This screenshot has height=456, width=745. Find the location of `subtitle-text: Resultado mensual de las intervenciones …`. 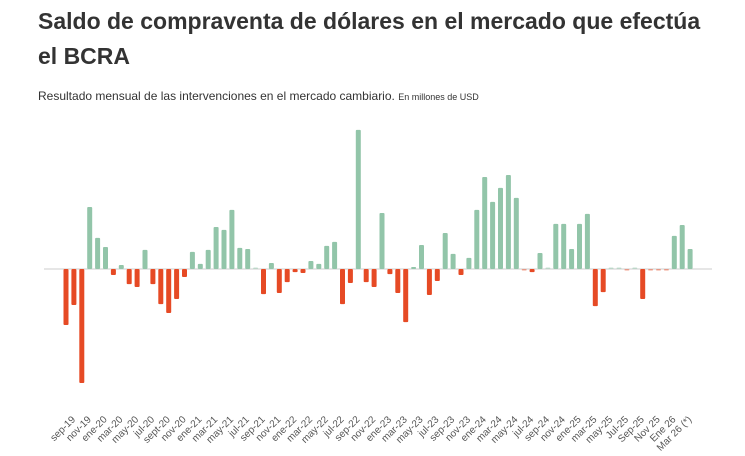

subtitle-text: Resultado mensual de las intervenciones … is located at coordinates (216, 96).